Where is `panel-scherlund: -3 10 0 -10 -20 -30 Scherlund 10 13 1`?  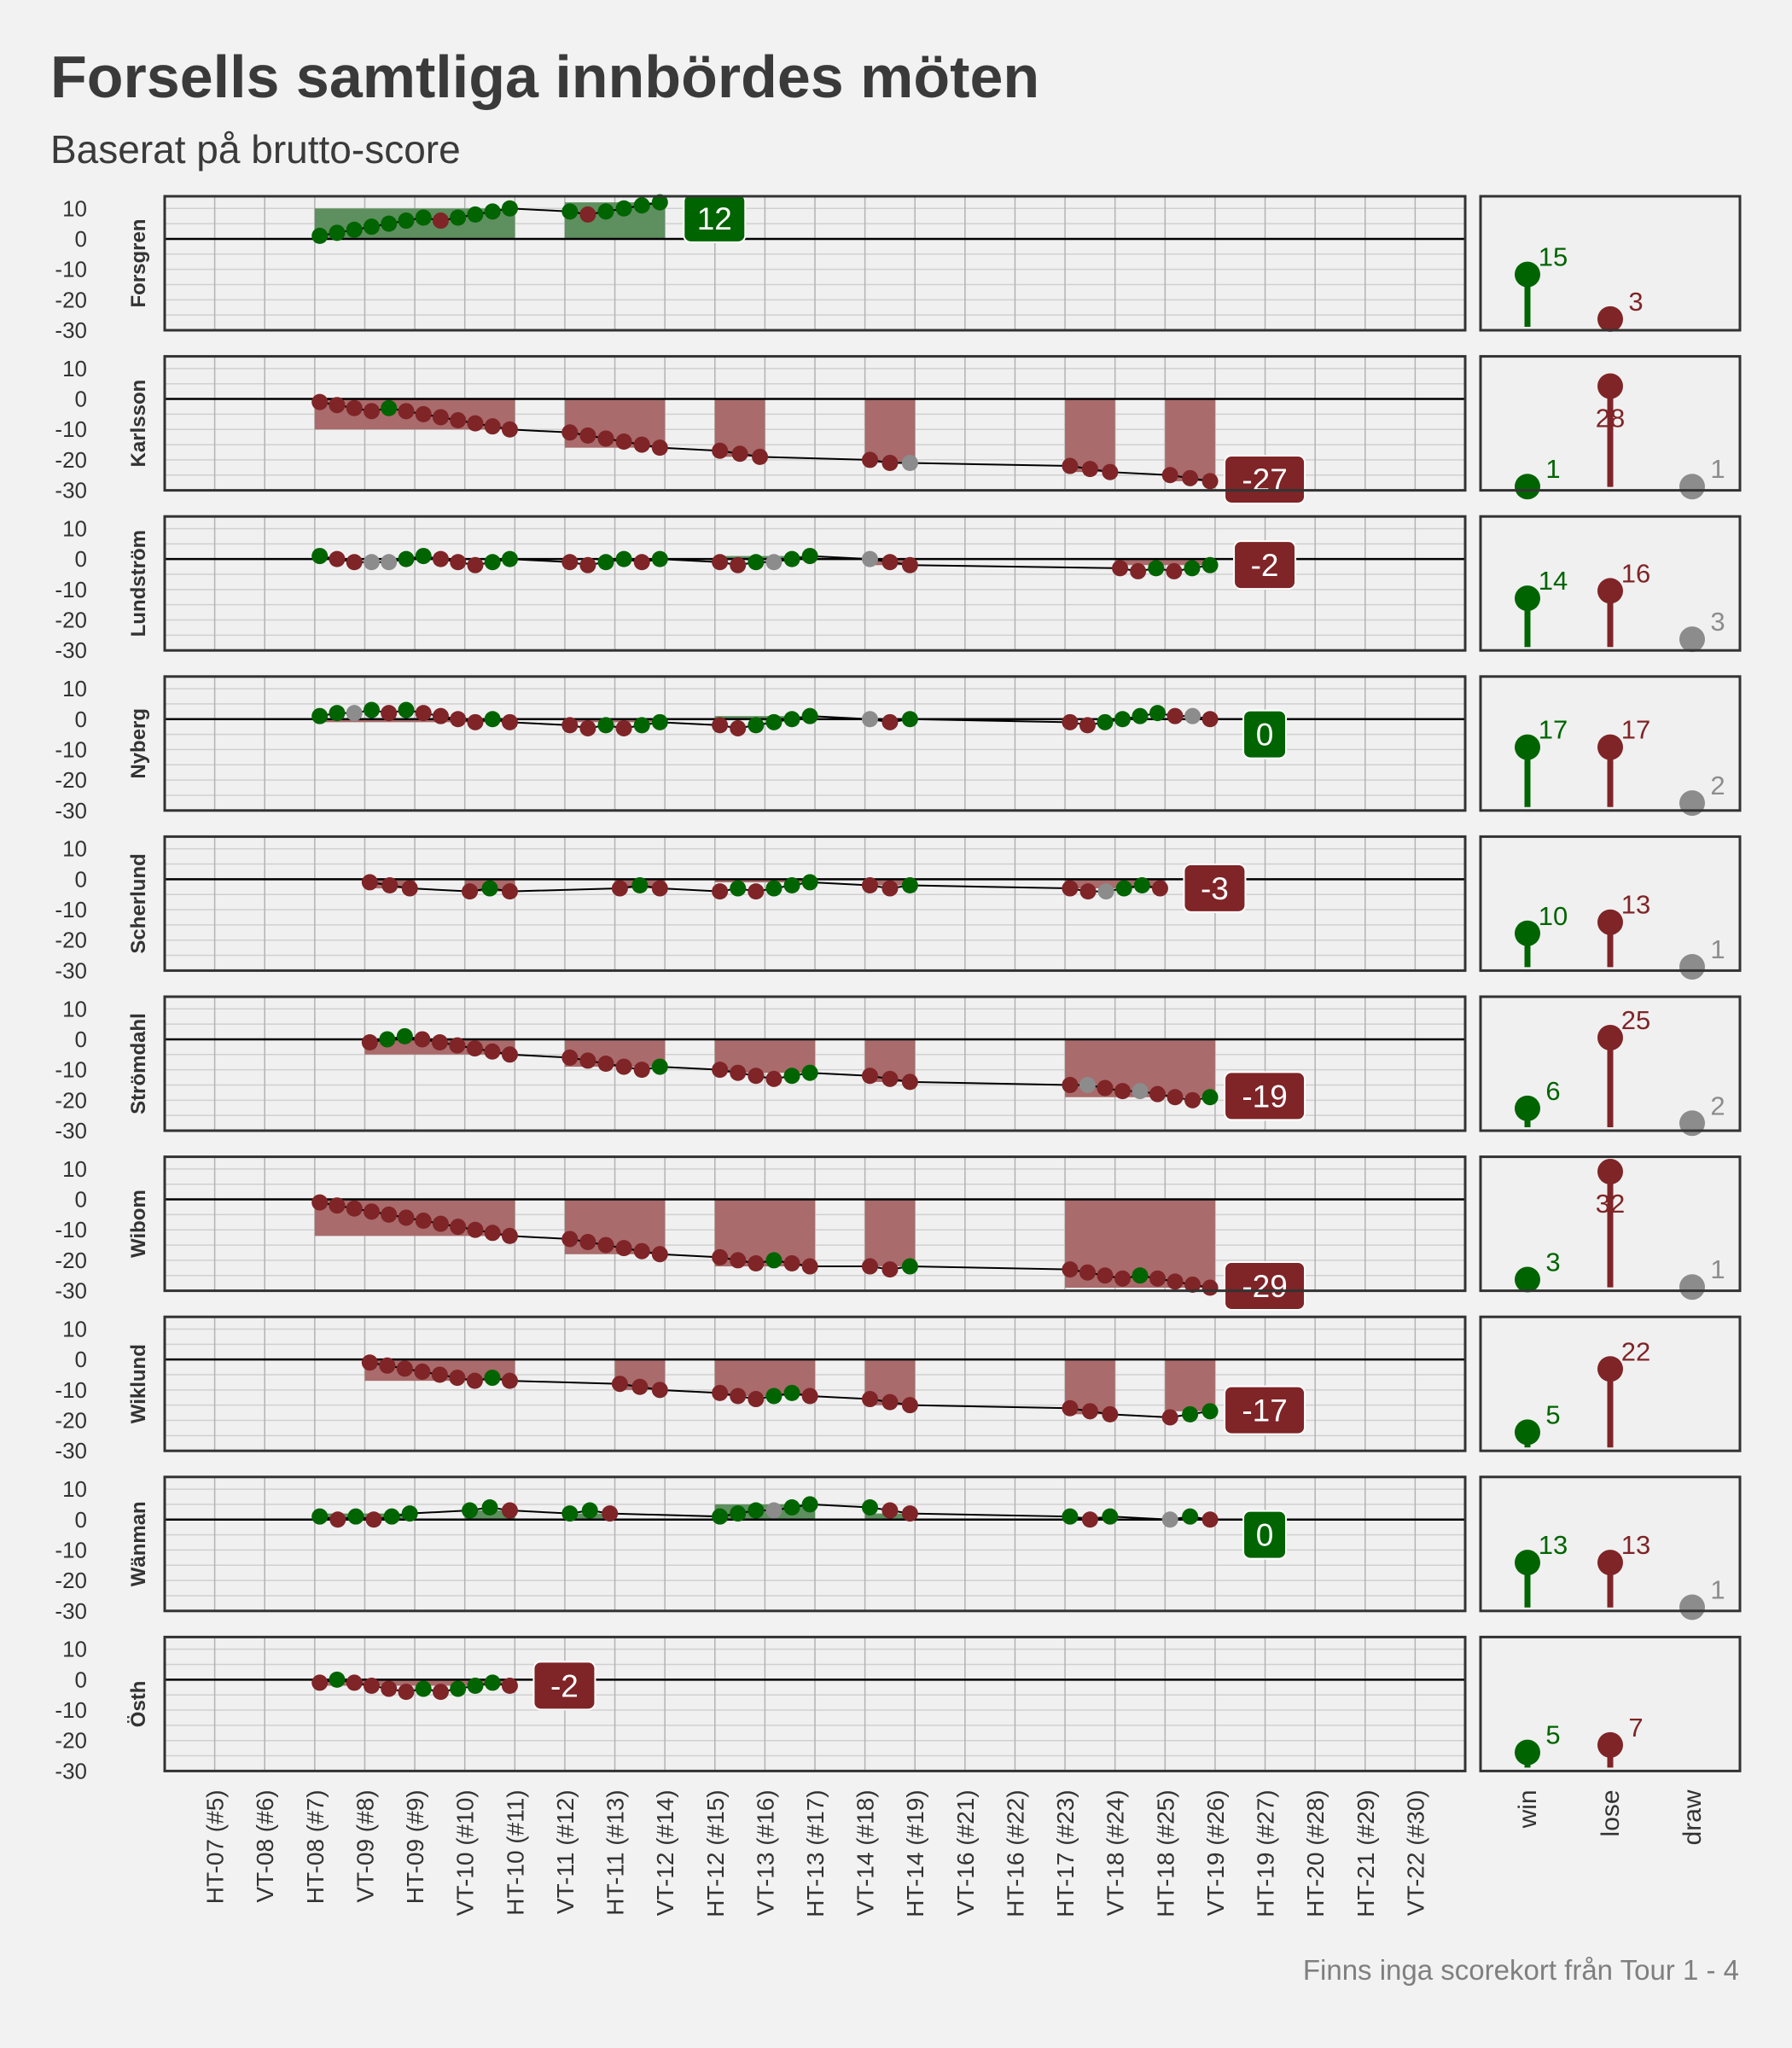
panel-scherlund: -3 10 0 -10 -20 -30 Scherlund 10 13 1 is located at coordinates (899, 909).